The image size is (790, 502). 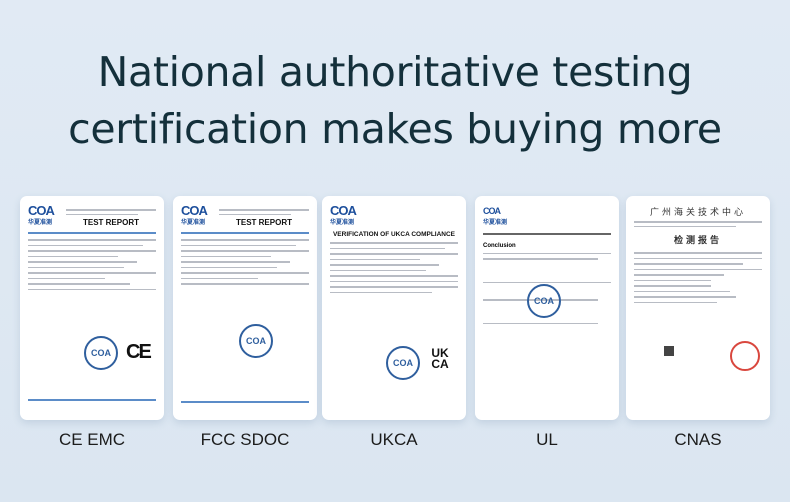 What do you see at coordinates (245, 439) in the screenshot?
I see `label-fcc-sdoc: FCC SDOC` at bounding box center [245, 439].